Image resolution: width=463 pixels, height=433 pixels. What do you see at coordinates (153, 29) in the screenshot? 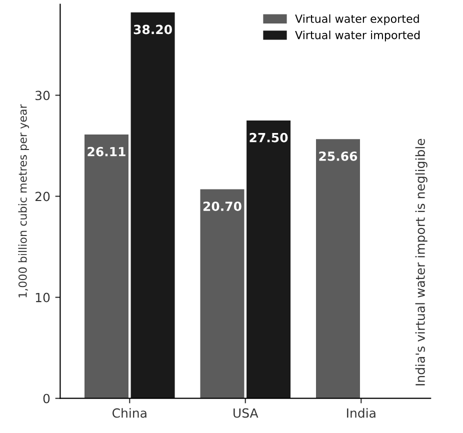
I see `data-label: 38.20` at bounding box center [153, 29].